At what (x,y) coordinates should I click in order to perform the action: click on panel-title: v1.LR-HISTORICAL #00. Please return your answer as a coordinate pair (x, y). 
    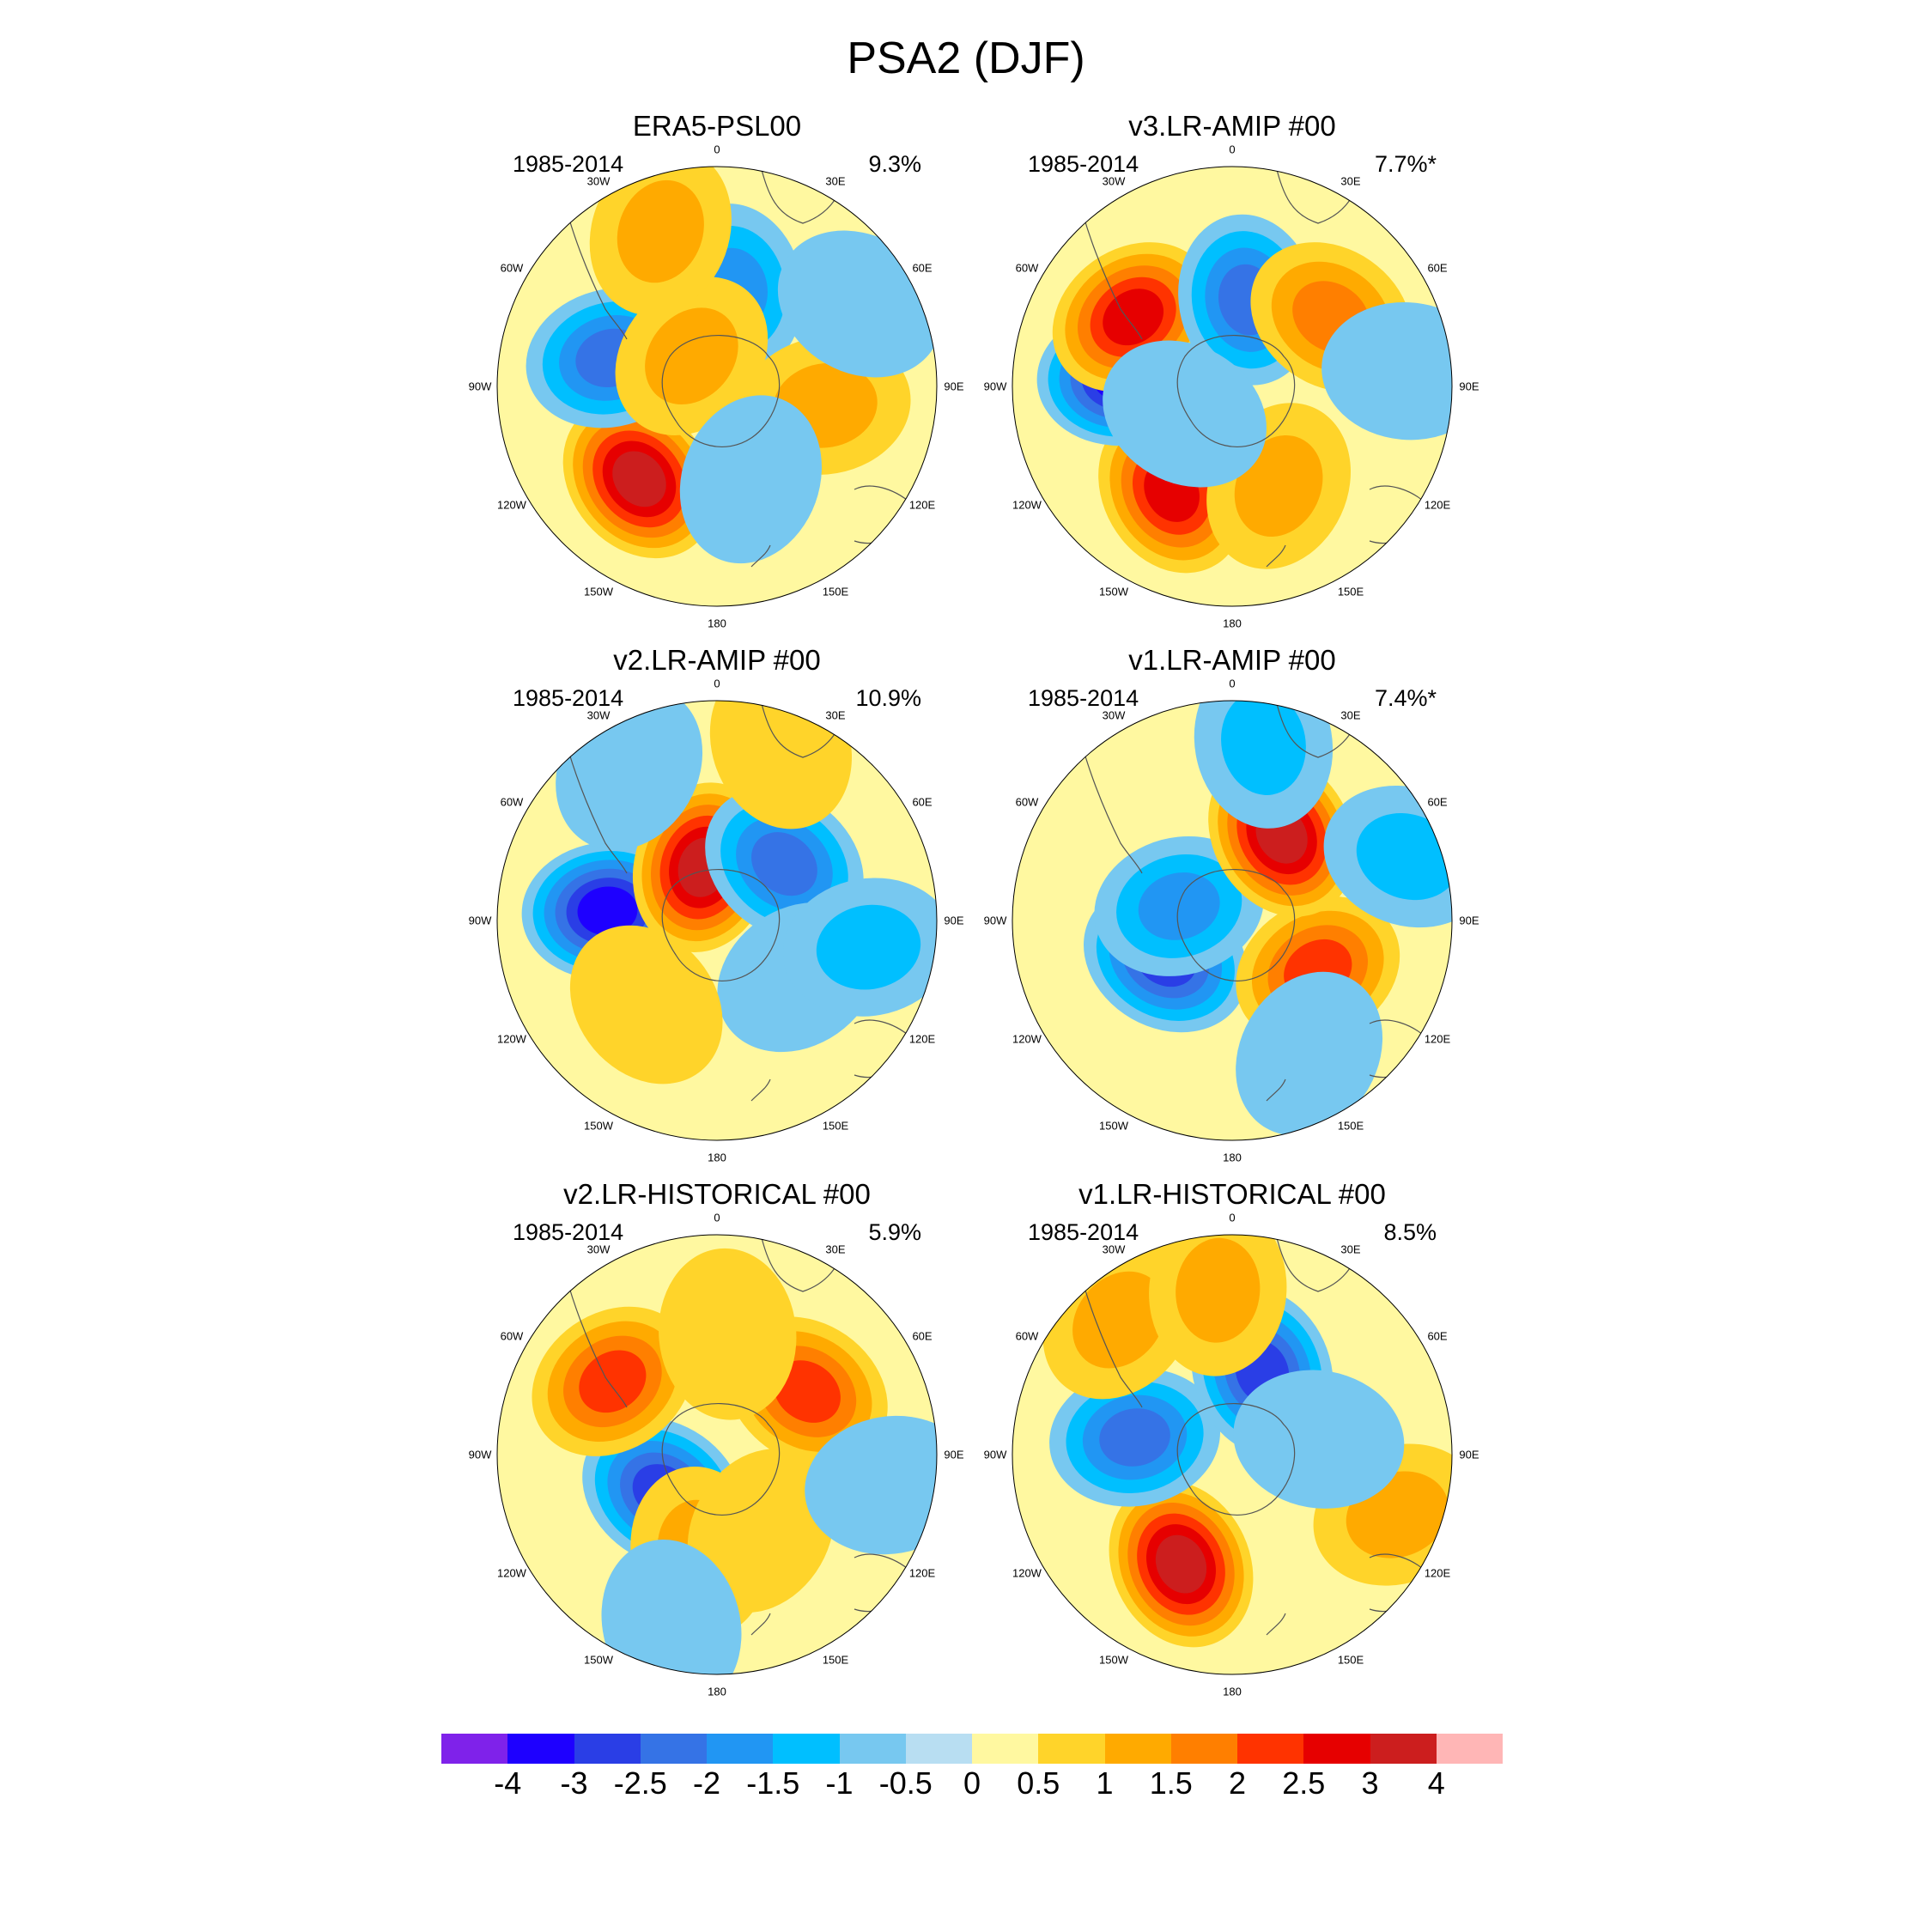
    Looking at the image, I should click on (1232, 1194).